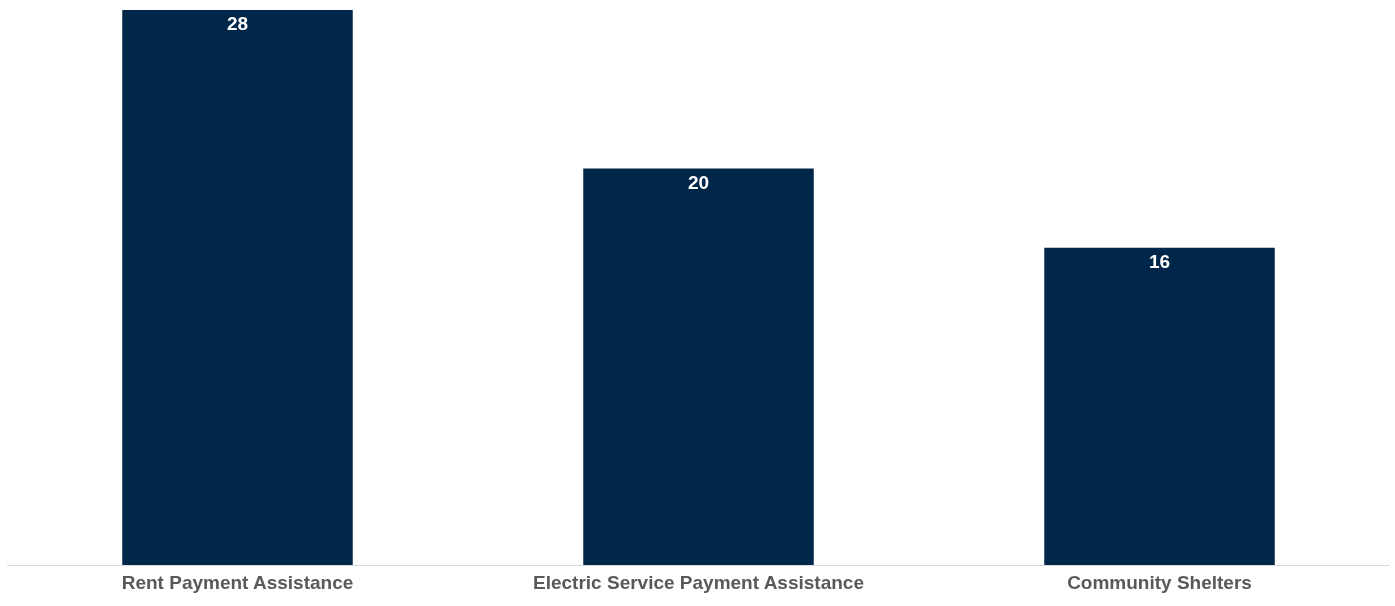 This screenshot has height=606, width=1395. I want to click on x-tick-label: Rent Payment Assistance, so click(237, 582).